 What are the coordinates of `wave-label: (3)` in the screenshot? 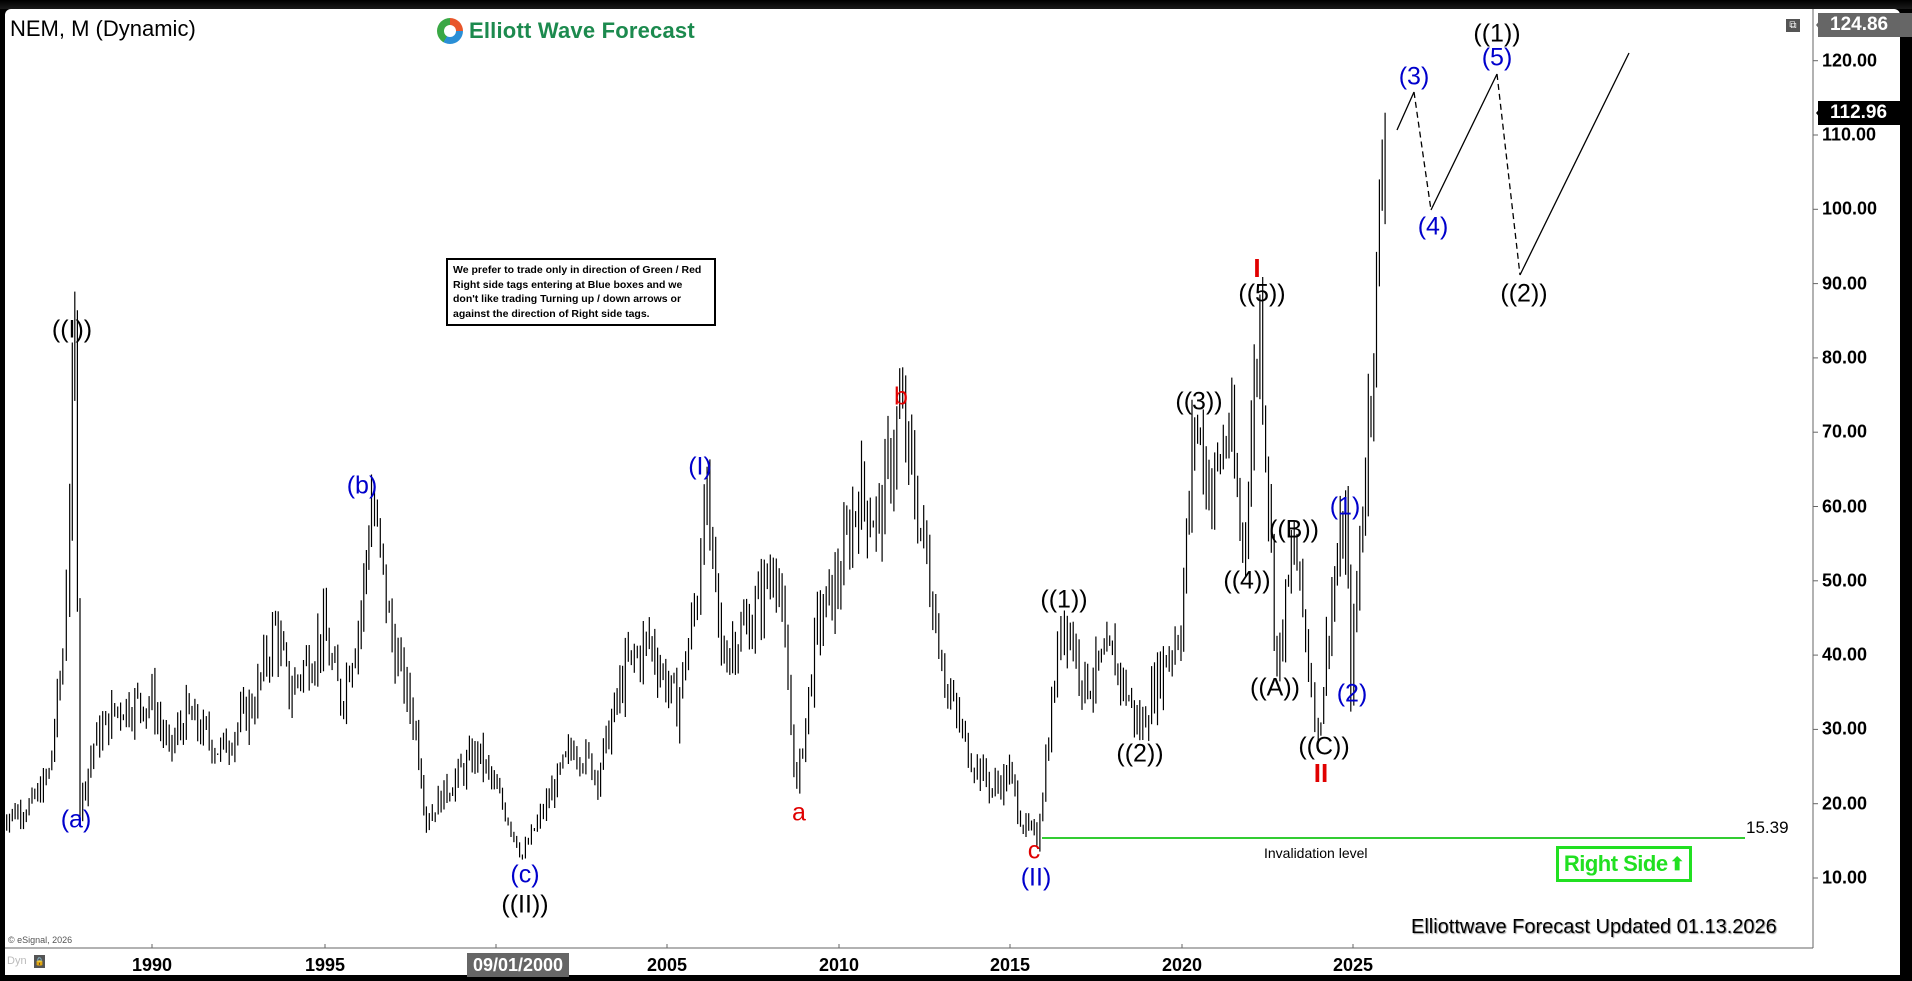 It's located at (1414, 76).